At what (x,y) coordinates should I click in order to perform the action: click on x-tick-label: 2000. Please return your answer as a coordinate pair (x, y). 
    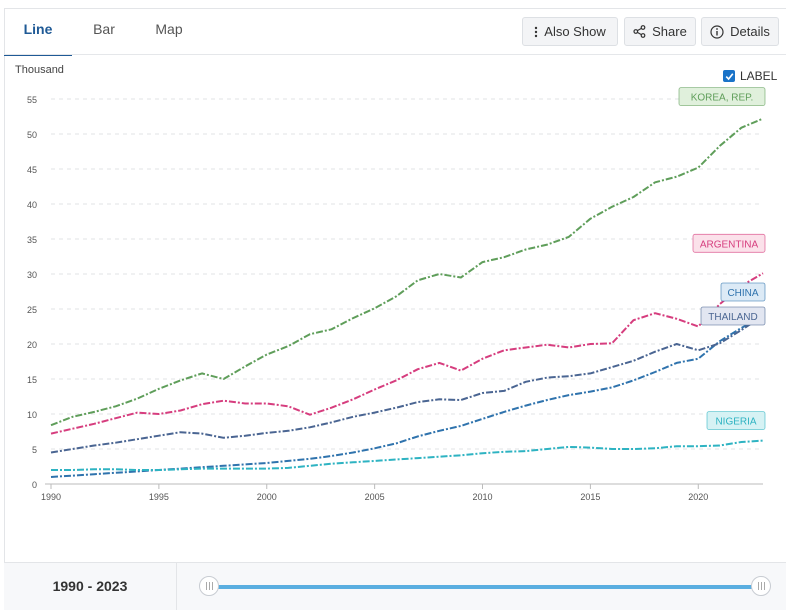
    Looking at the image, I should click on (267, 497).